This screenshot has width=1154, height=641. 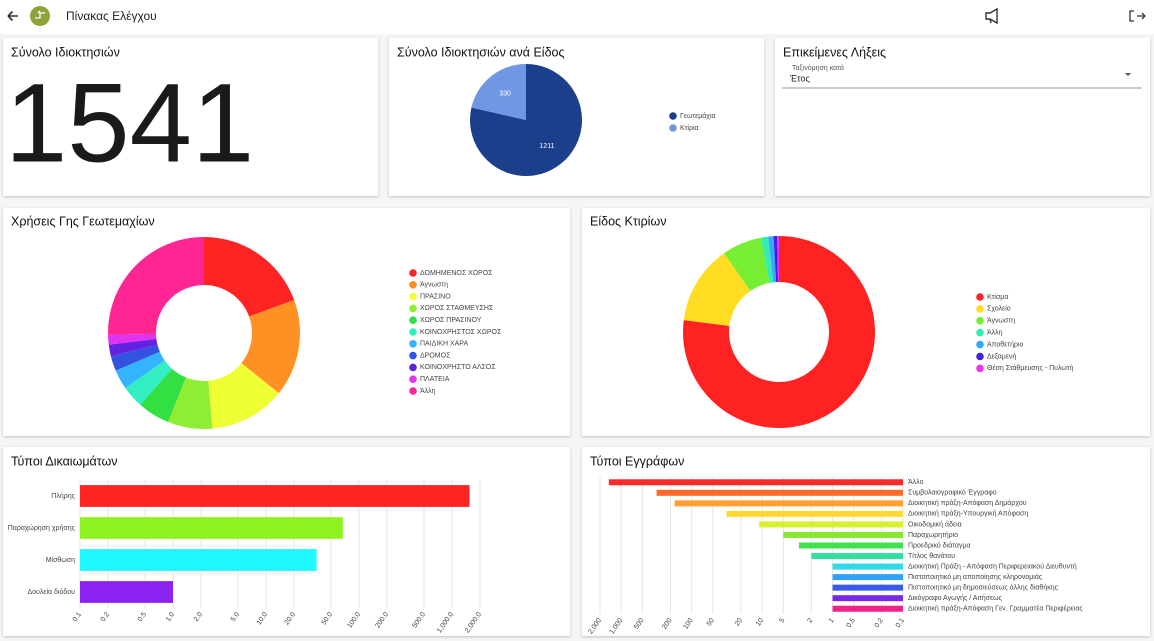 What do you see at coordinates (935, 524) in the screenshot?
I see `y-tick-label: Οικοδομική άδεια` at bounding box center [935, 524].